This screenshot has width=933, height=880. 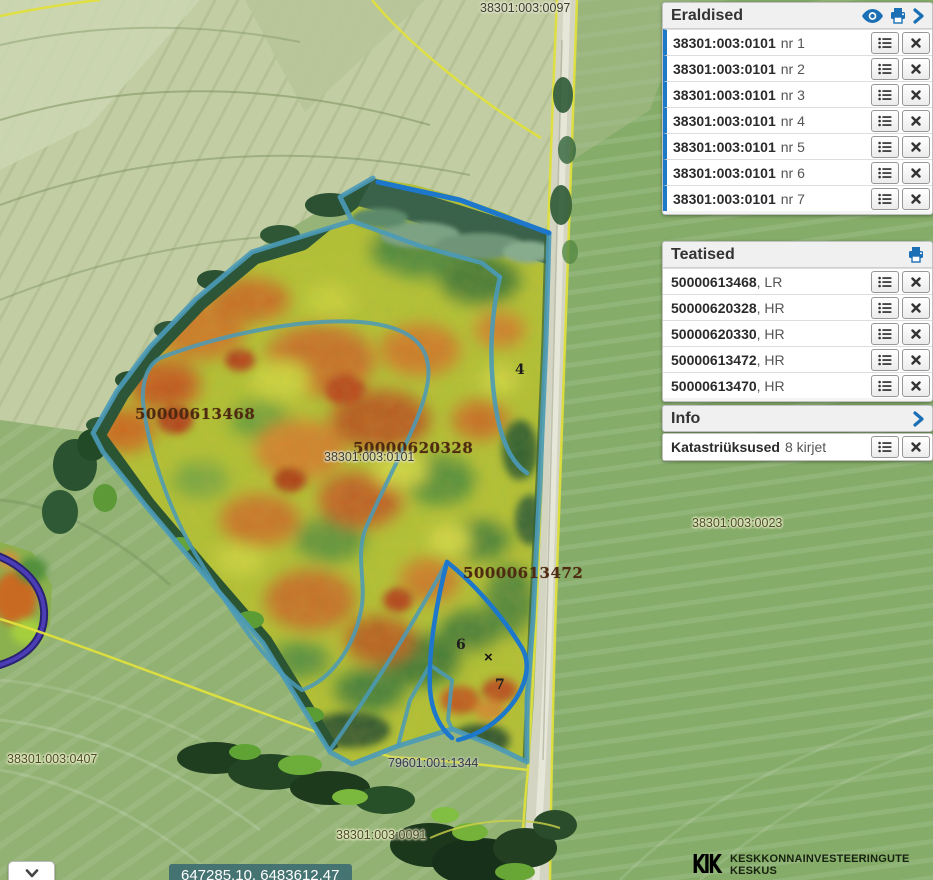 I want to click on kik-logo-mark: KIK, so click(x=707, y=865).